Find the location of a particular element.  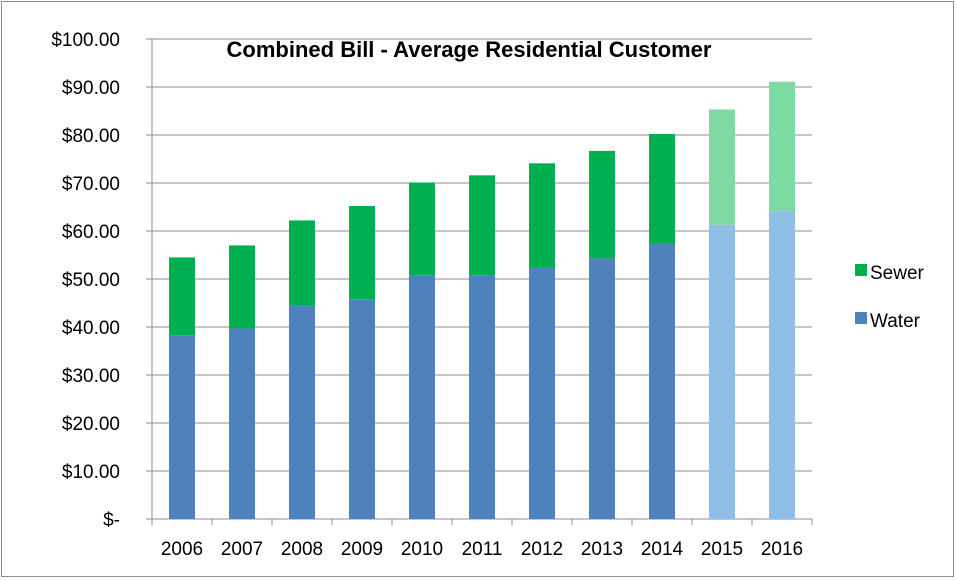

legend-label-water: Water is located at coordinates (895, 321).